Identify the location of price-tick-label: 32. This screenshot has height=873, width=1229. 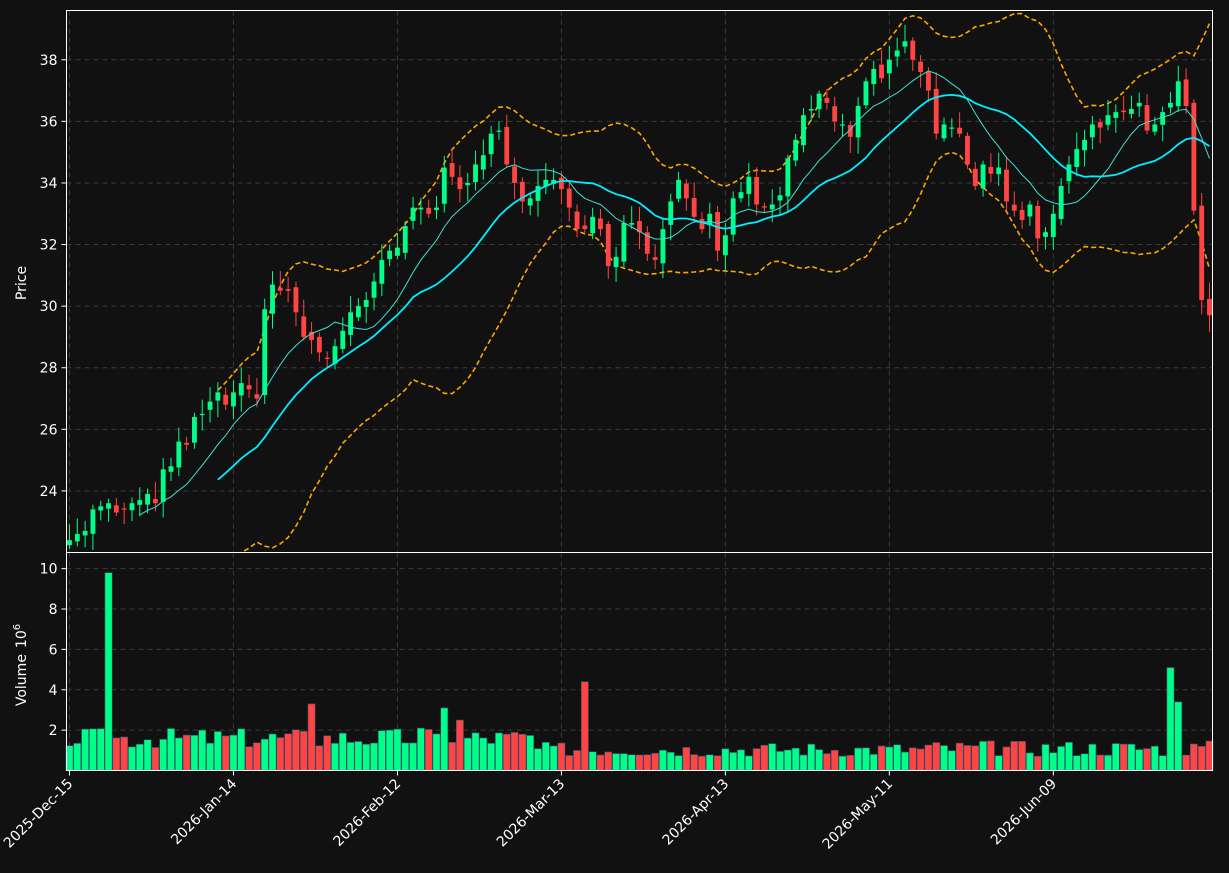
(49, 246).